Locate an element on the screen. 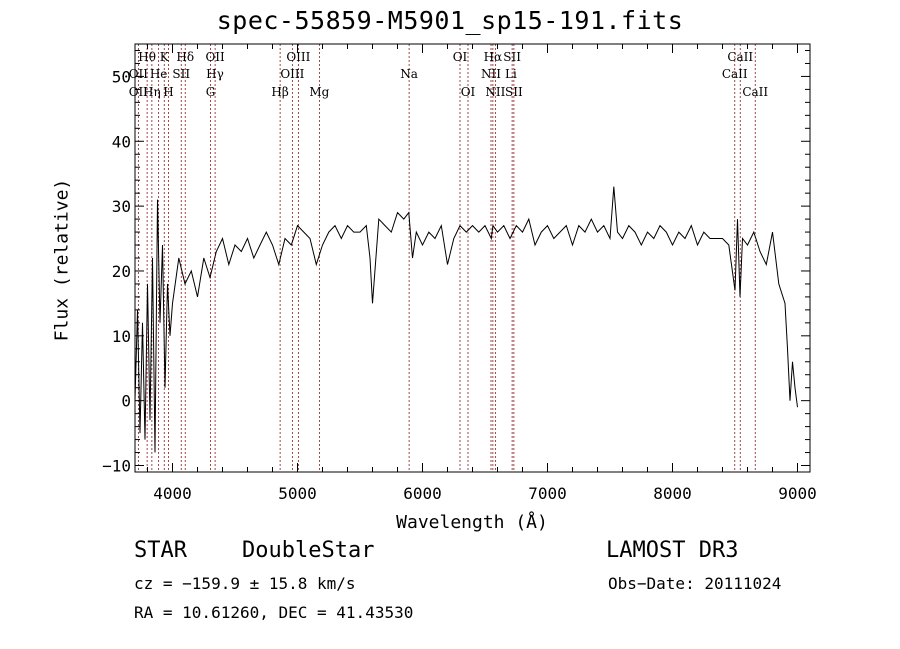 The height and width of the screenshot is (649, 900). line-label: Hδ is located at coordinates (185, 57).